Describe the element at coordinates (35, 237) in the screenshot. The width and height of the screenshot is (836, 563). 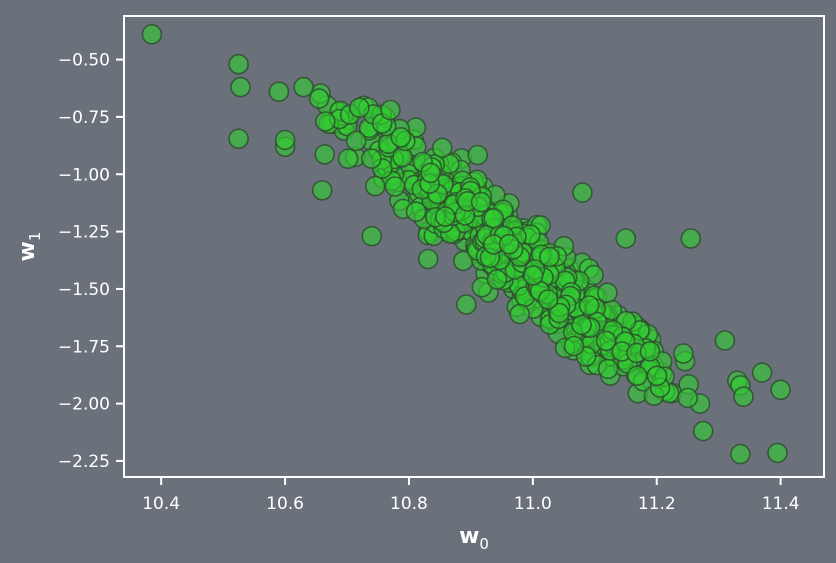
I see `y-axis-label-subscript: 1` at that location.